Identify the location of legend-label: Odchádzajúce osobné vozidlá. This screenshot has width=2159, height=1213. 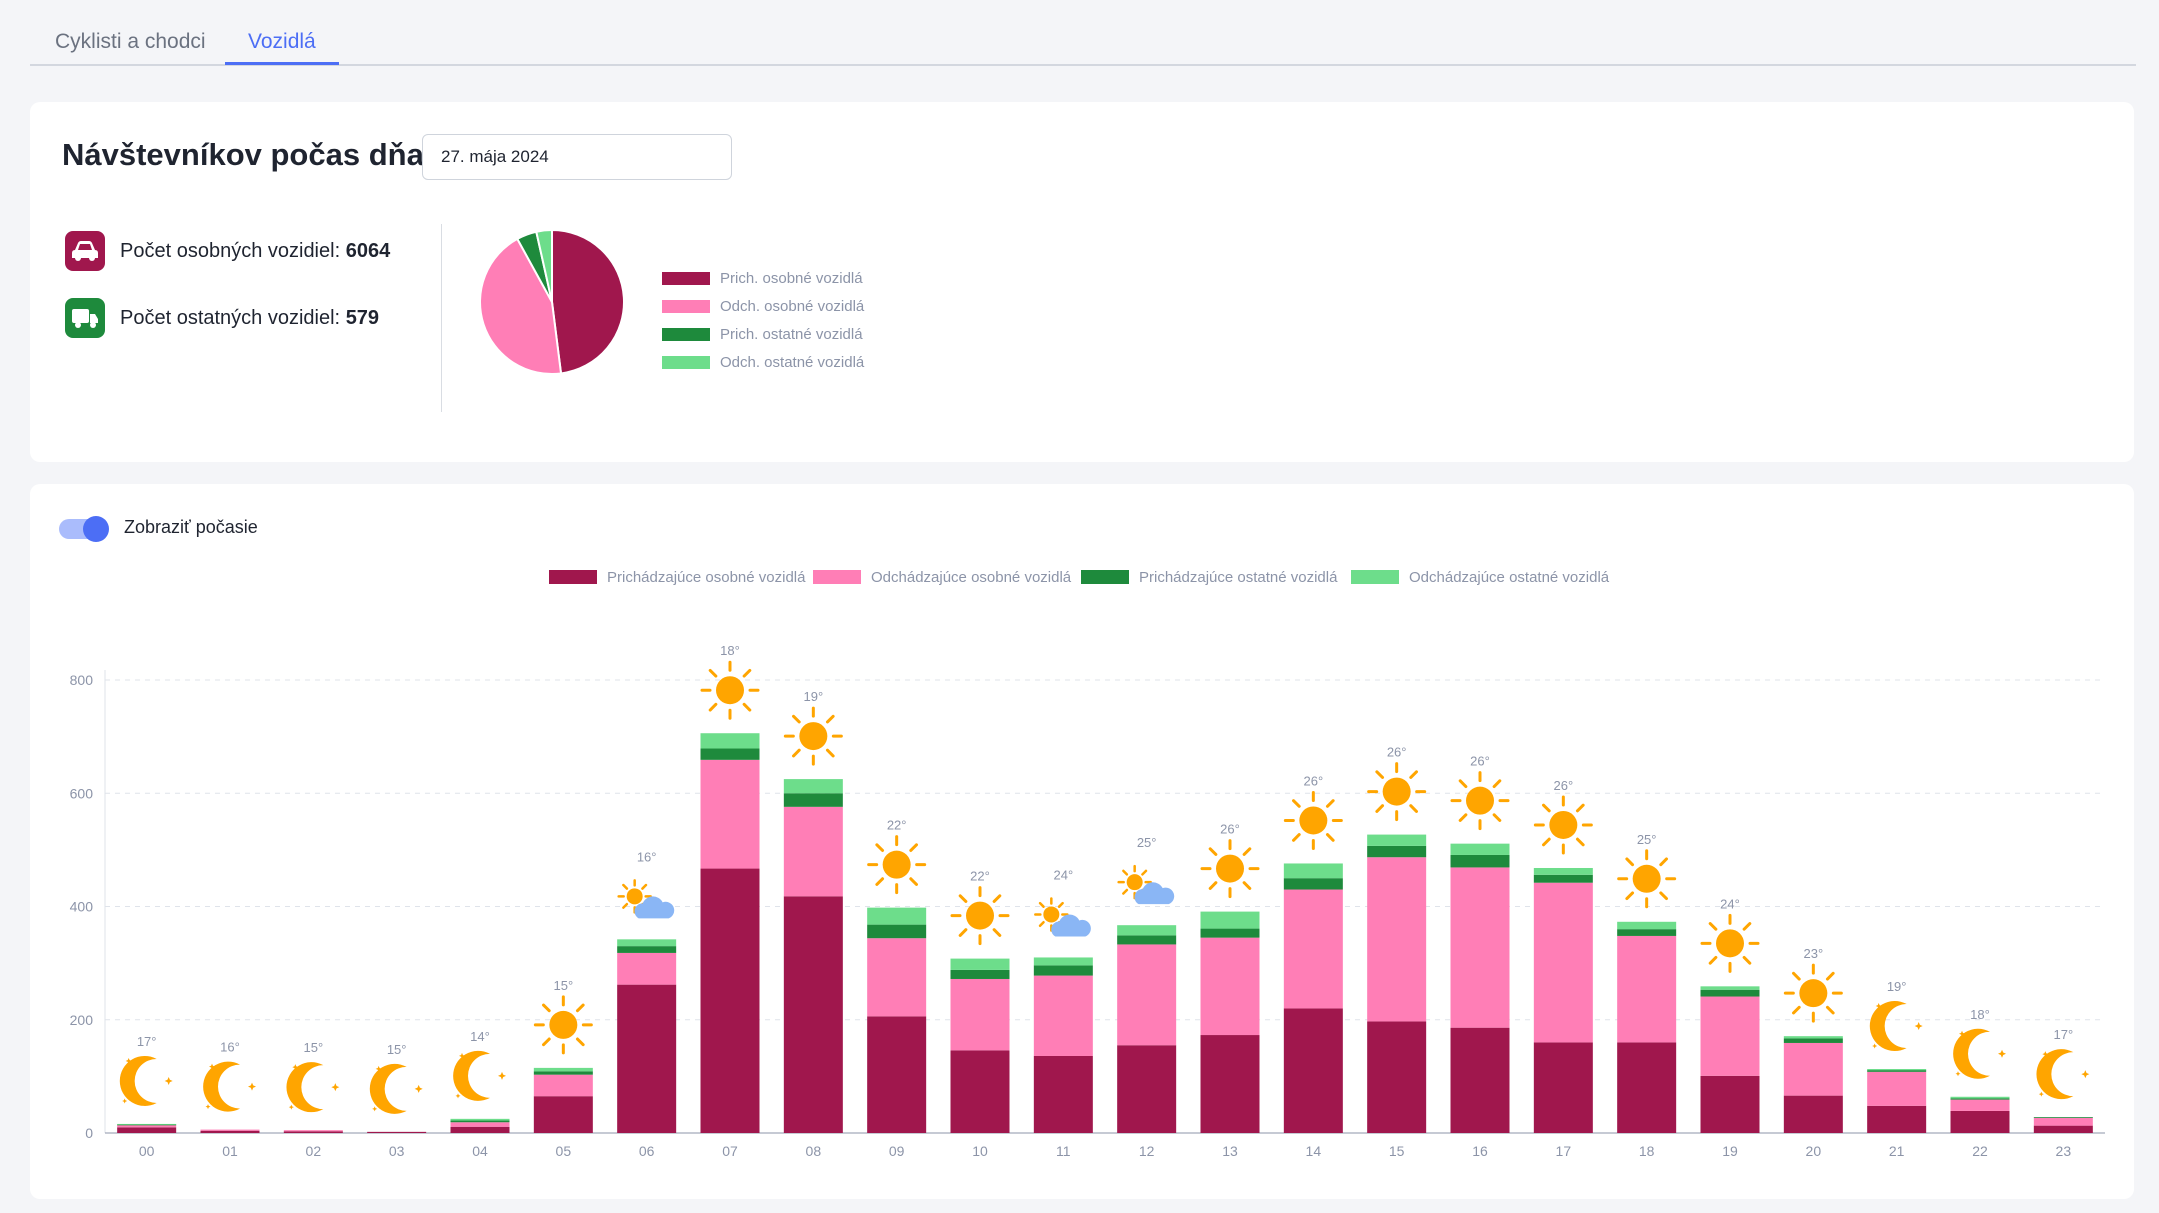
(971, 577).